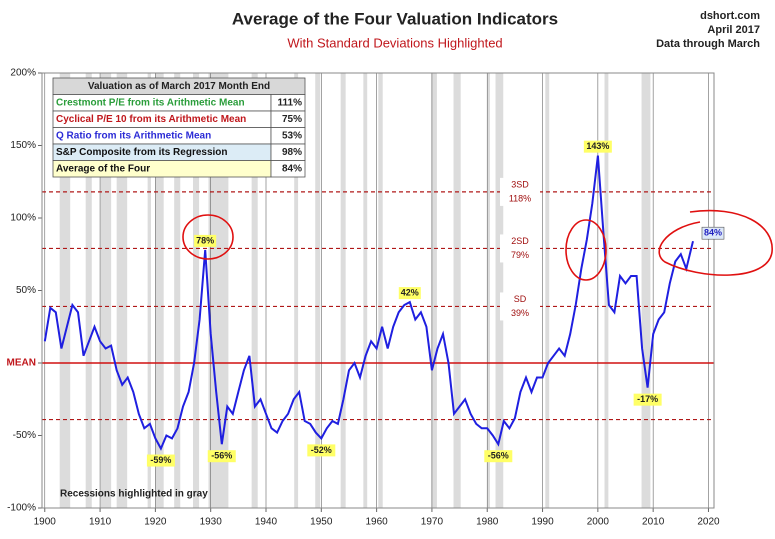  What do you see at coordinates (292, 119) in the screenshot?
I see `table-row-value: 75%` at bounding box center [292, 119].